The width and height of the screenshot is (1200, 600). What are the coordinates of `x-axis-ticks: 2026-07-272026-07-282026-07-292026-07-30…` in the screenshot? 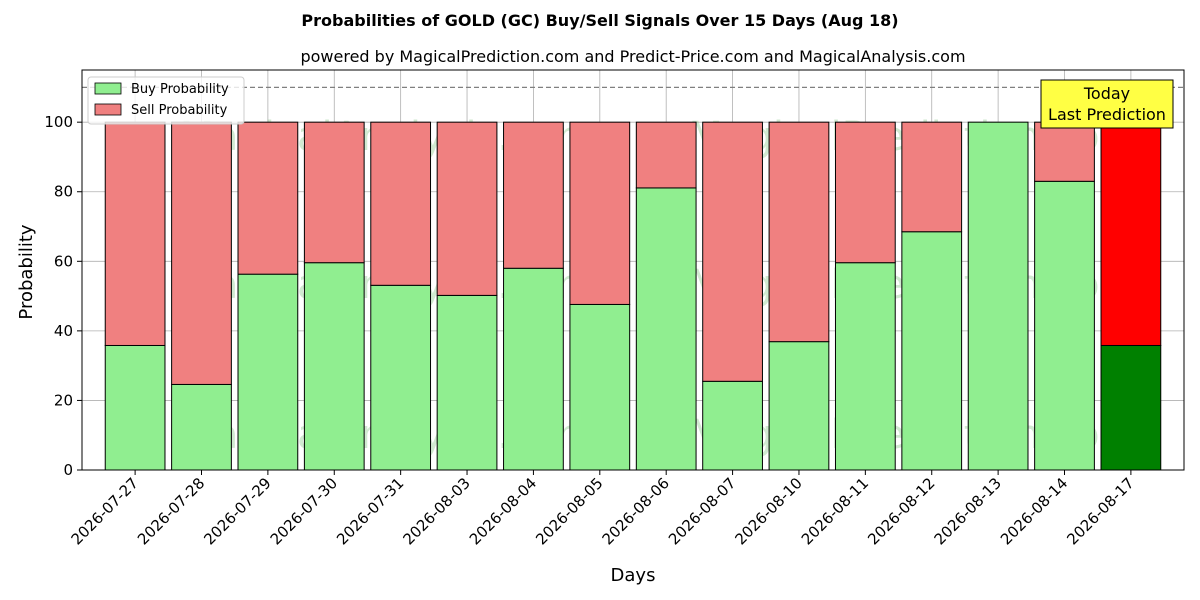 It's located at (603, 509).